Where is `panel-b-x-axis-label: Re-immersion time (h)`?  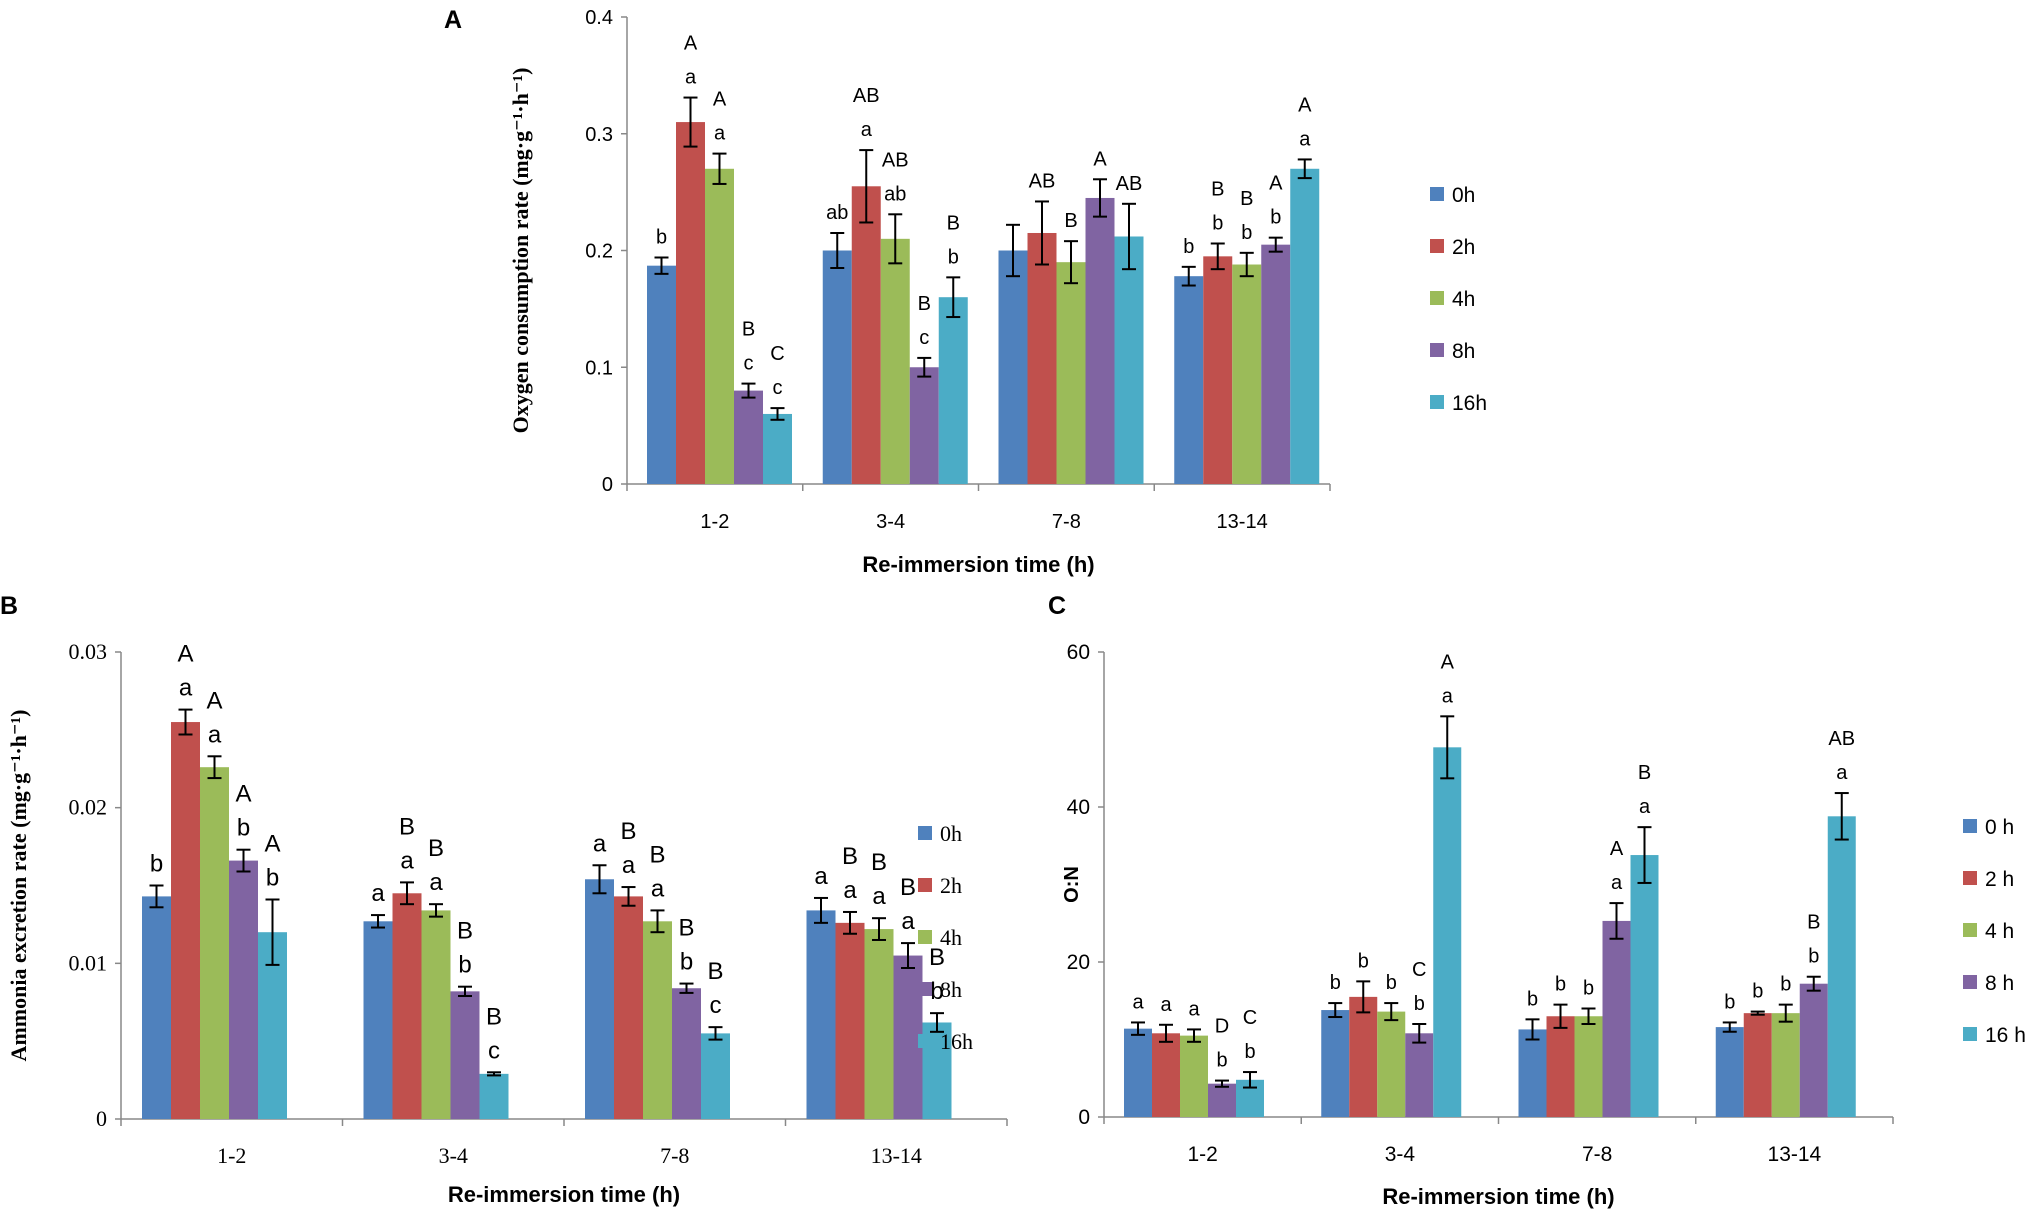 panel-b-x-axis-label: Re-immersion time (h) is located at coordinates (564, 1194).